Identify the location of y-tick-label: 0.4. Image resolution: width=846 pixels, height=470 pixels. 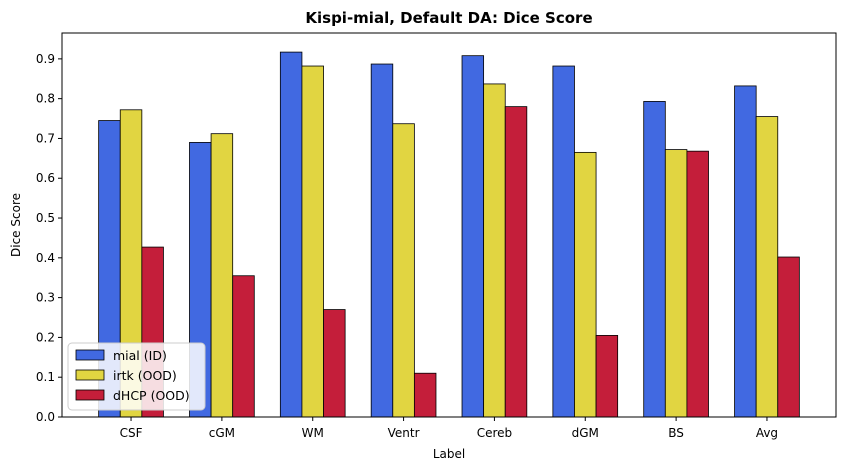
(45, 258).